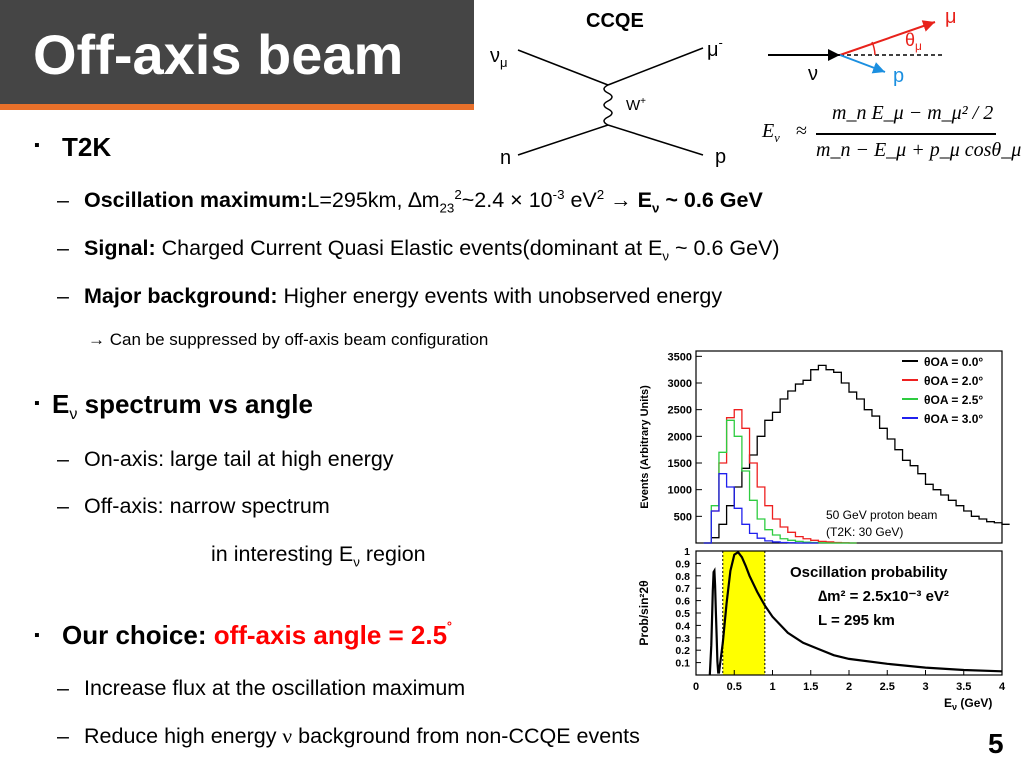  I want to click on nu-mu-line, so click(563, 67).